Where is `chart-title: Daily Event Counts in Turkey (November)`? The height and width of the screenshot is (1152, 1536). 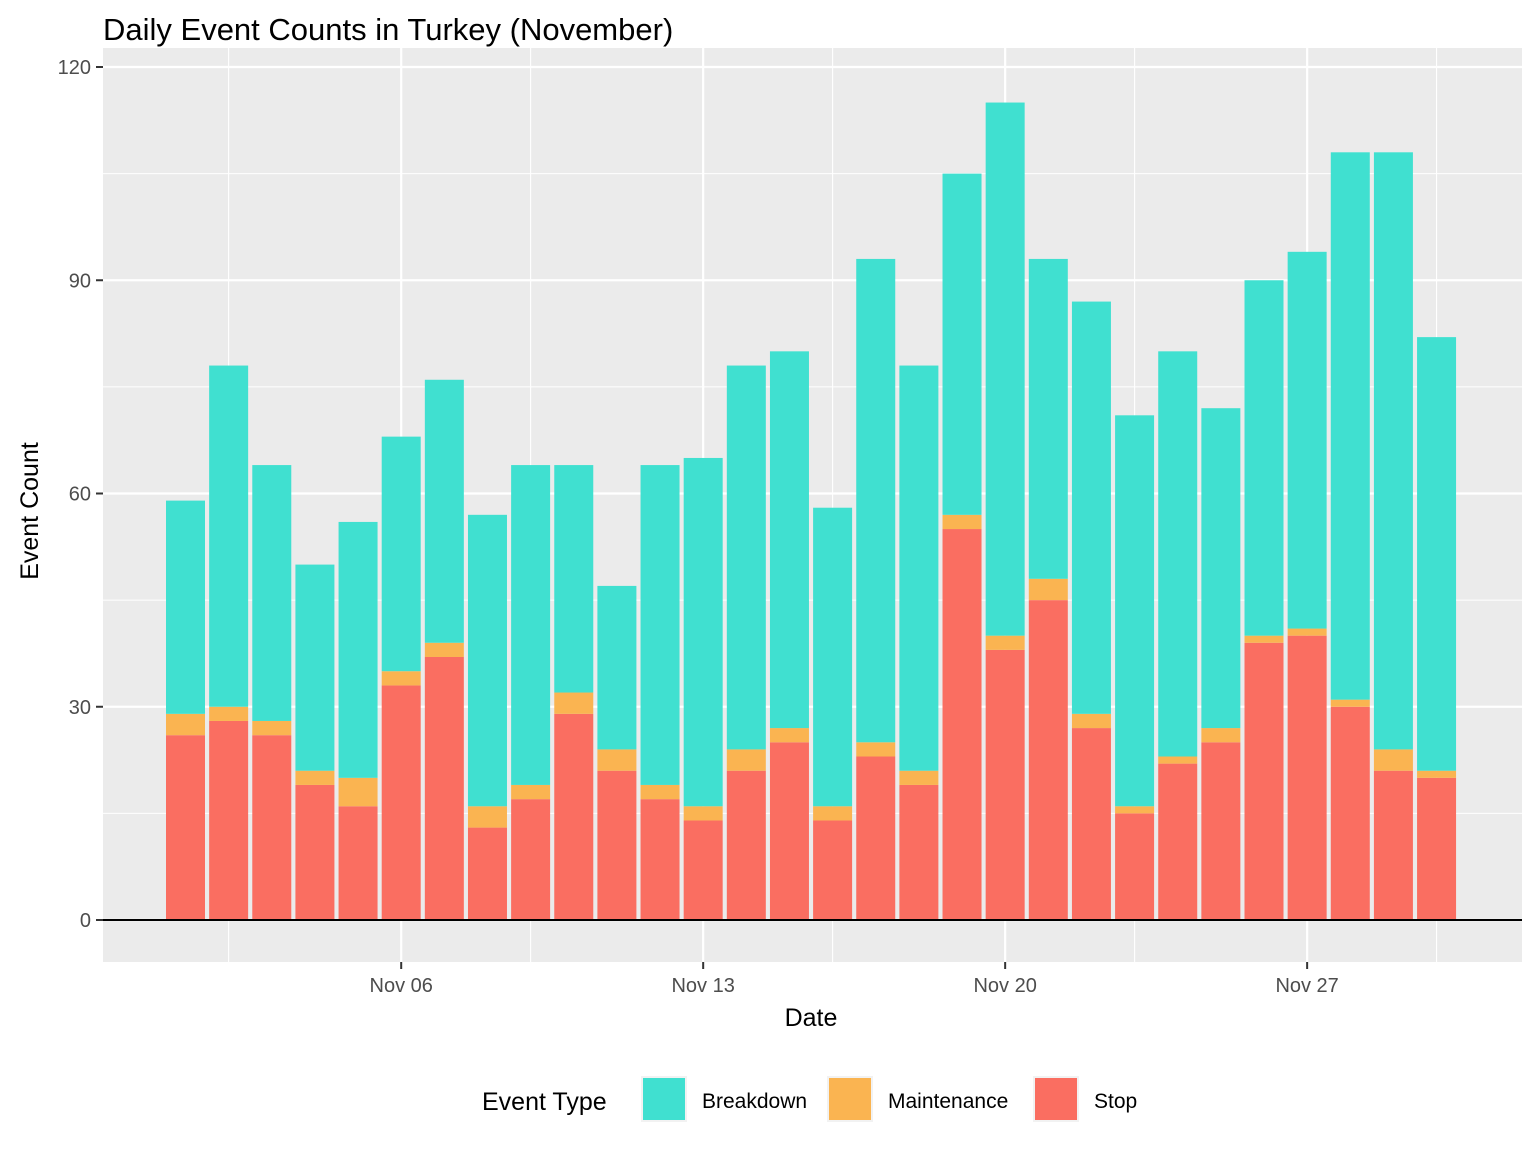
chart-title: Daily Event Counts in Turkey (November) is located at coordinates (388, 29).